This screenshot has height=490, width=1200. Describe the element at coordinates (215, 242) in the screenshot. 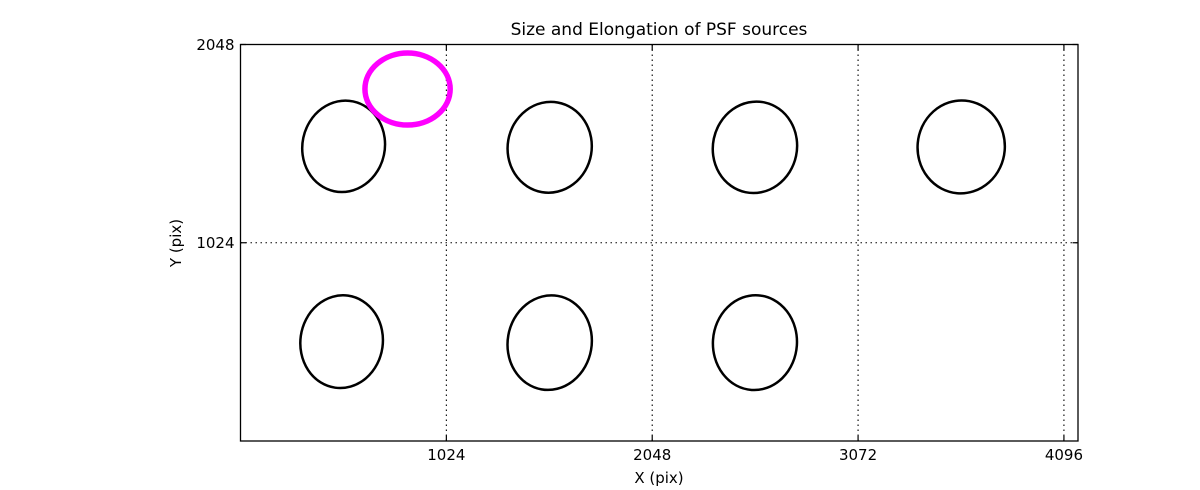

I see `y-tick-label: 1024` at that location.